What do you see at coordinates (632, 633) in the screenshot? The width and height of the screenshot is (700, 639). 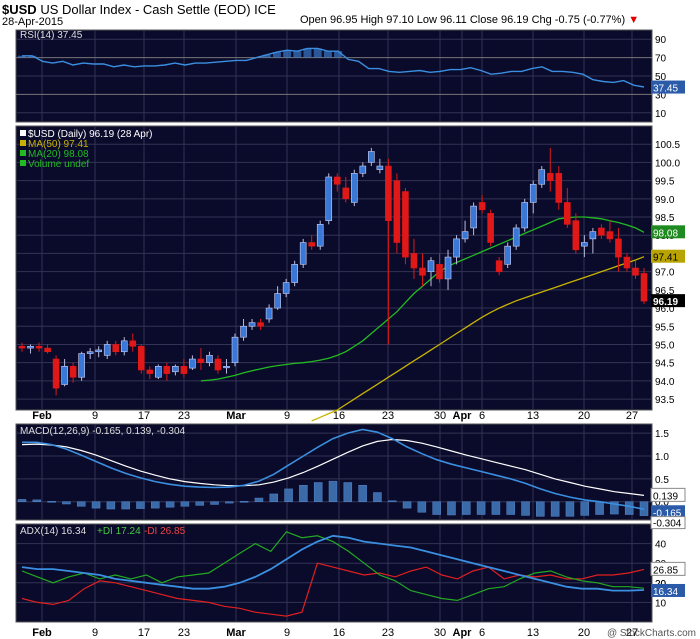 I see `adx-x-tick-label: 27` at bounding box center [632, 633].